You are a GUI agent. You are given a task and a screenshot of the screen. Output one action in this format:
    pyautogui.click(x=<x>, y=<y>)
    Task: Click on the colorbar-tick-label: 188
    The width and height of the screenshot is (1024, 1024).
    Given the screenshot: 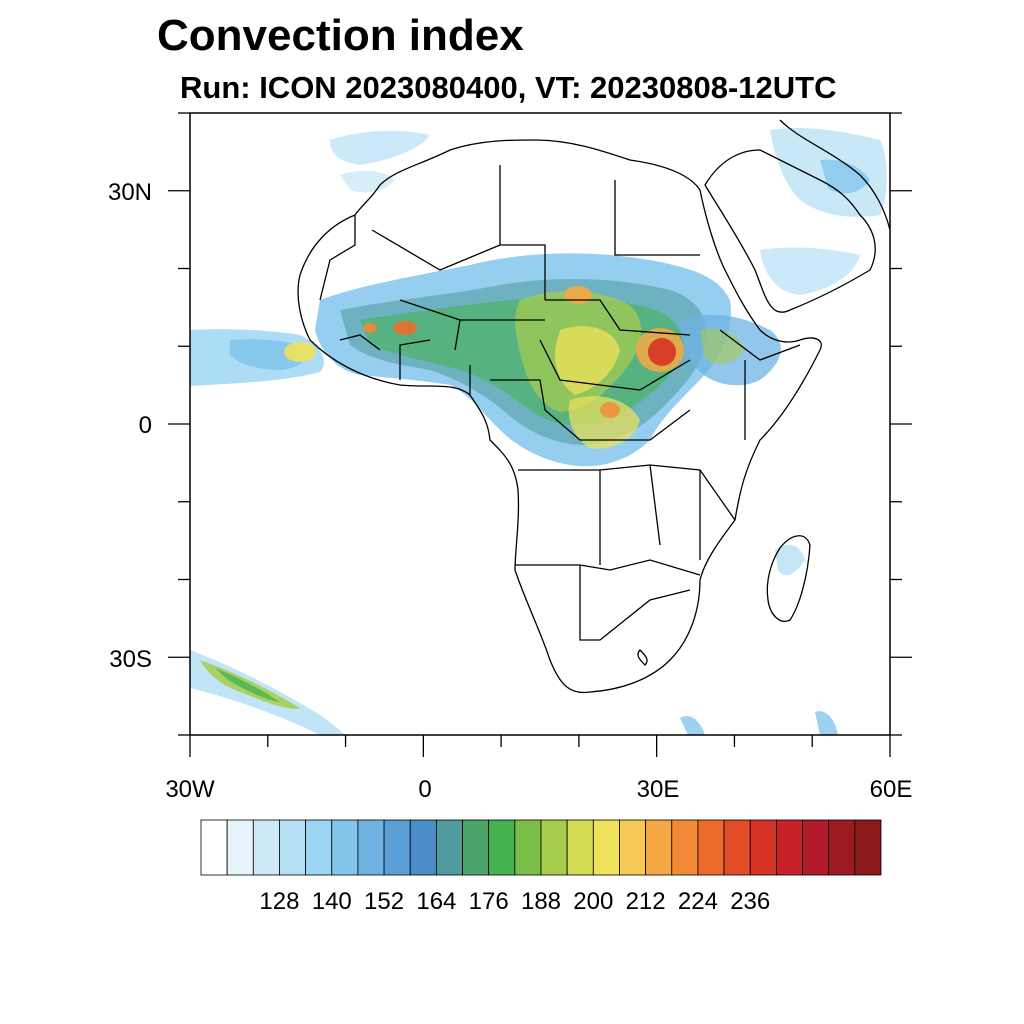 What is the action you would take?
    pyautogui.click(x=541, y=901)
    